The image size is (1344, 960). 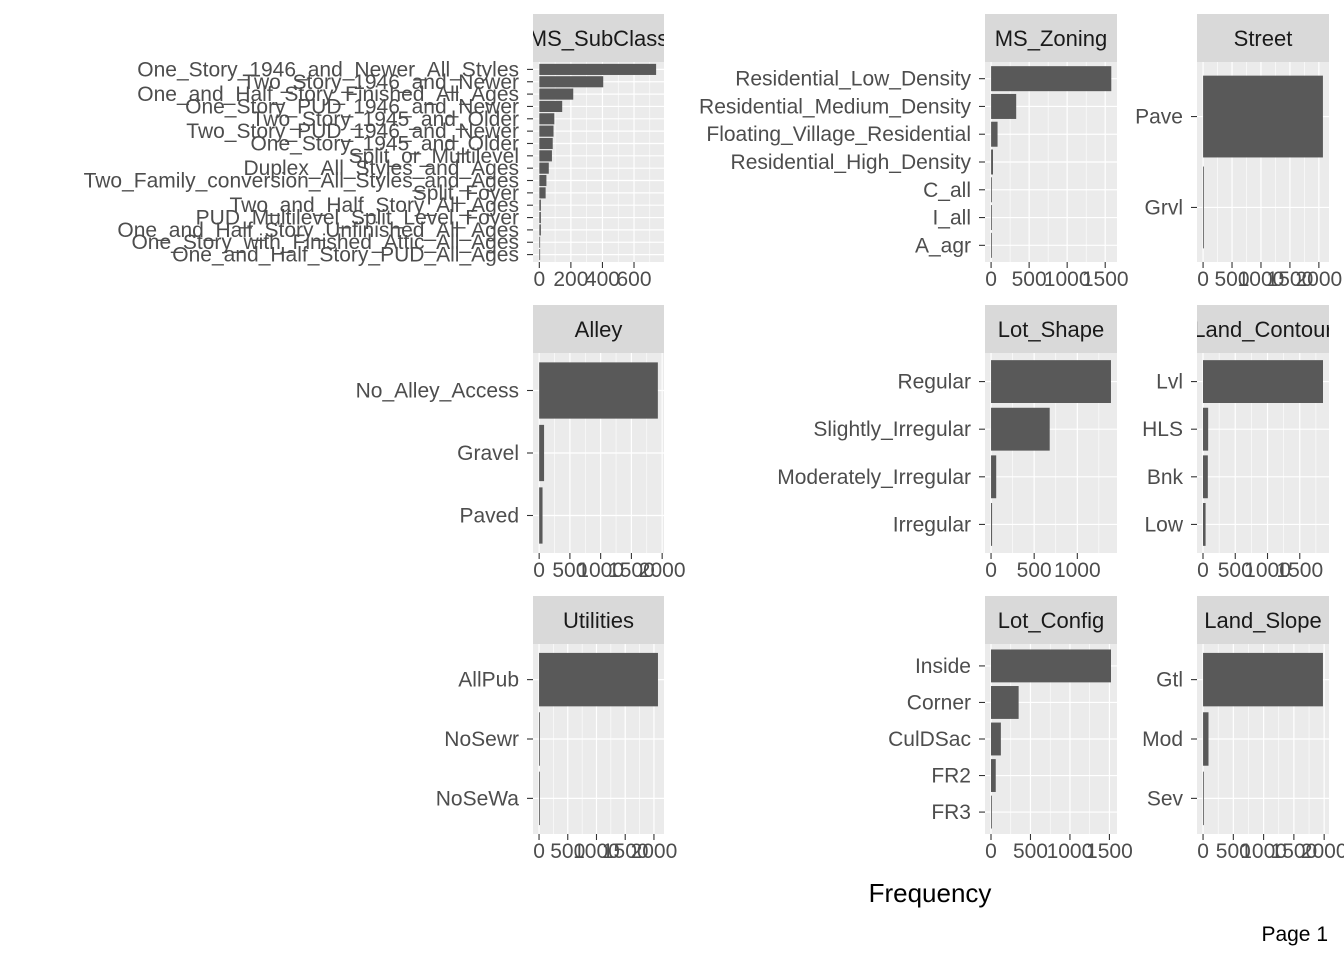 I want to click on y-tick-label: NoSewr, so click(x=481, y=739).